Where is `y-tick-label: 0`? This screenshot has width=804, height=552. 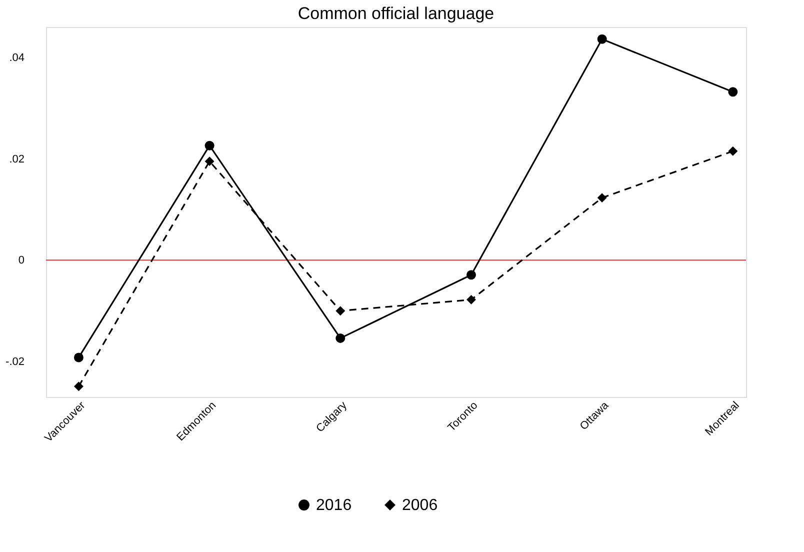 y-tick-label: 0 is located at coordinates (21, 260).